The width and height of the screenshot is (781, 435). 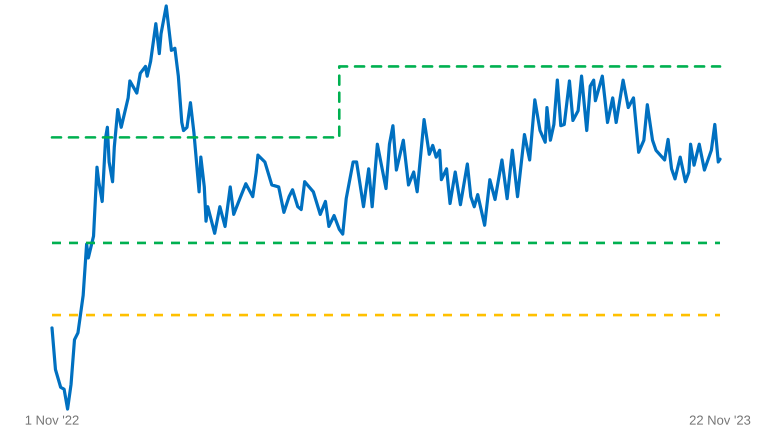 I want to click on x-tick-label: 22 Nov '23, so click(x=720, y=420).